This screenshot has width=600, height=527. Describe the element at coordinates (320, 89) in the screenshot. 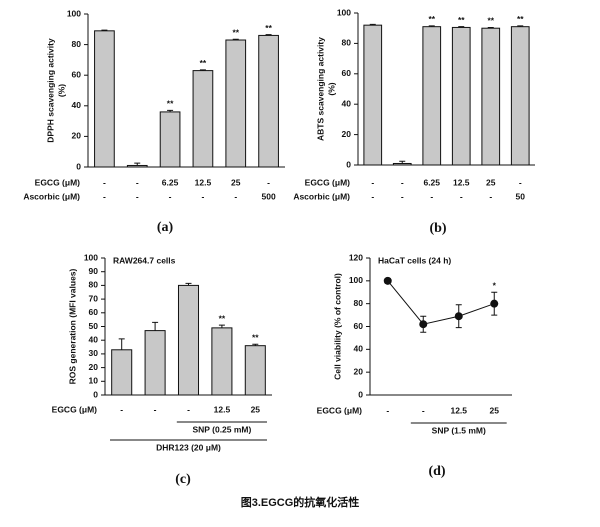

I see `y-axis-label: ABTS scavenging activity` at that location.